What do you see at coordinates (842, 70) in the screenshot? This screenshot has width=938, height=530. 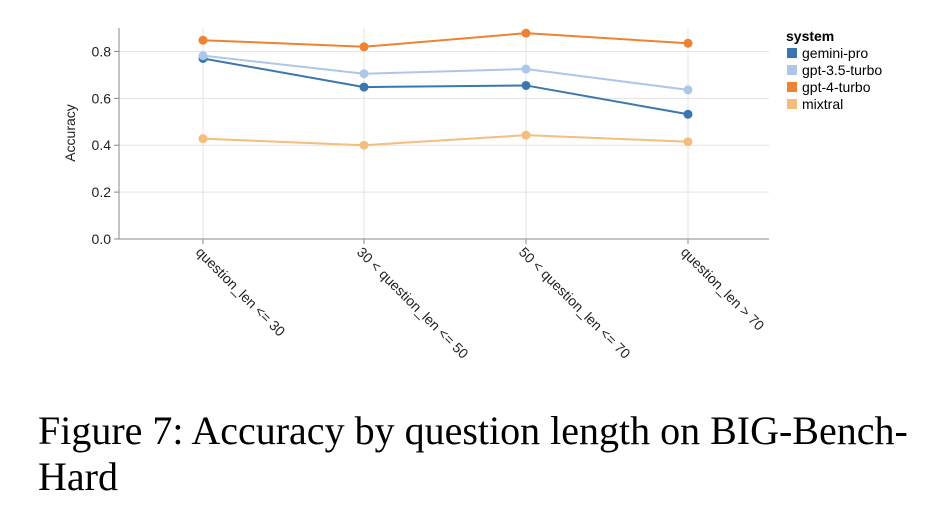 I see `legend-label: gpt-3.5-turbo` at bounding box center [842, 70].